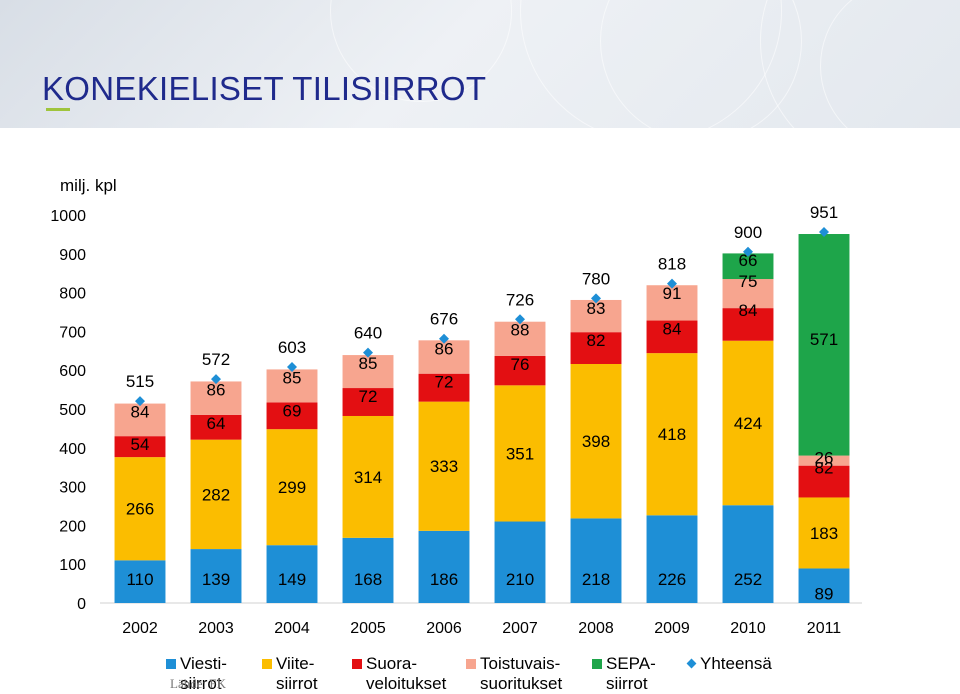 Image resolution: width=960 pixels, height=694 pixels. I want to click on total-label: 515, so click(140, 381).